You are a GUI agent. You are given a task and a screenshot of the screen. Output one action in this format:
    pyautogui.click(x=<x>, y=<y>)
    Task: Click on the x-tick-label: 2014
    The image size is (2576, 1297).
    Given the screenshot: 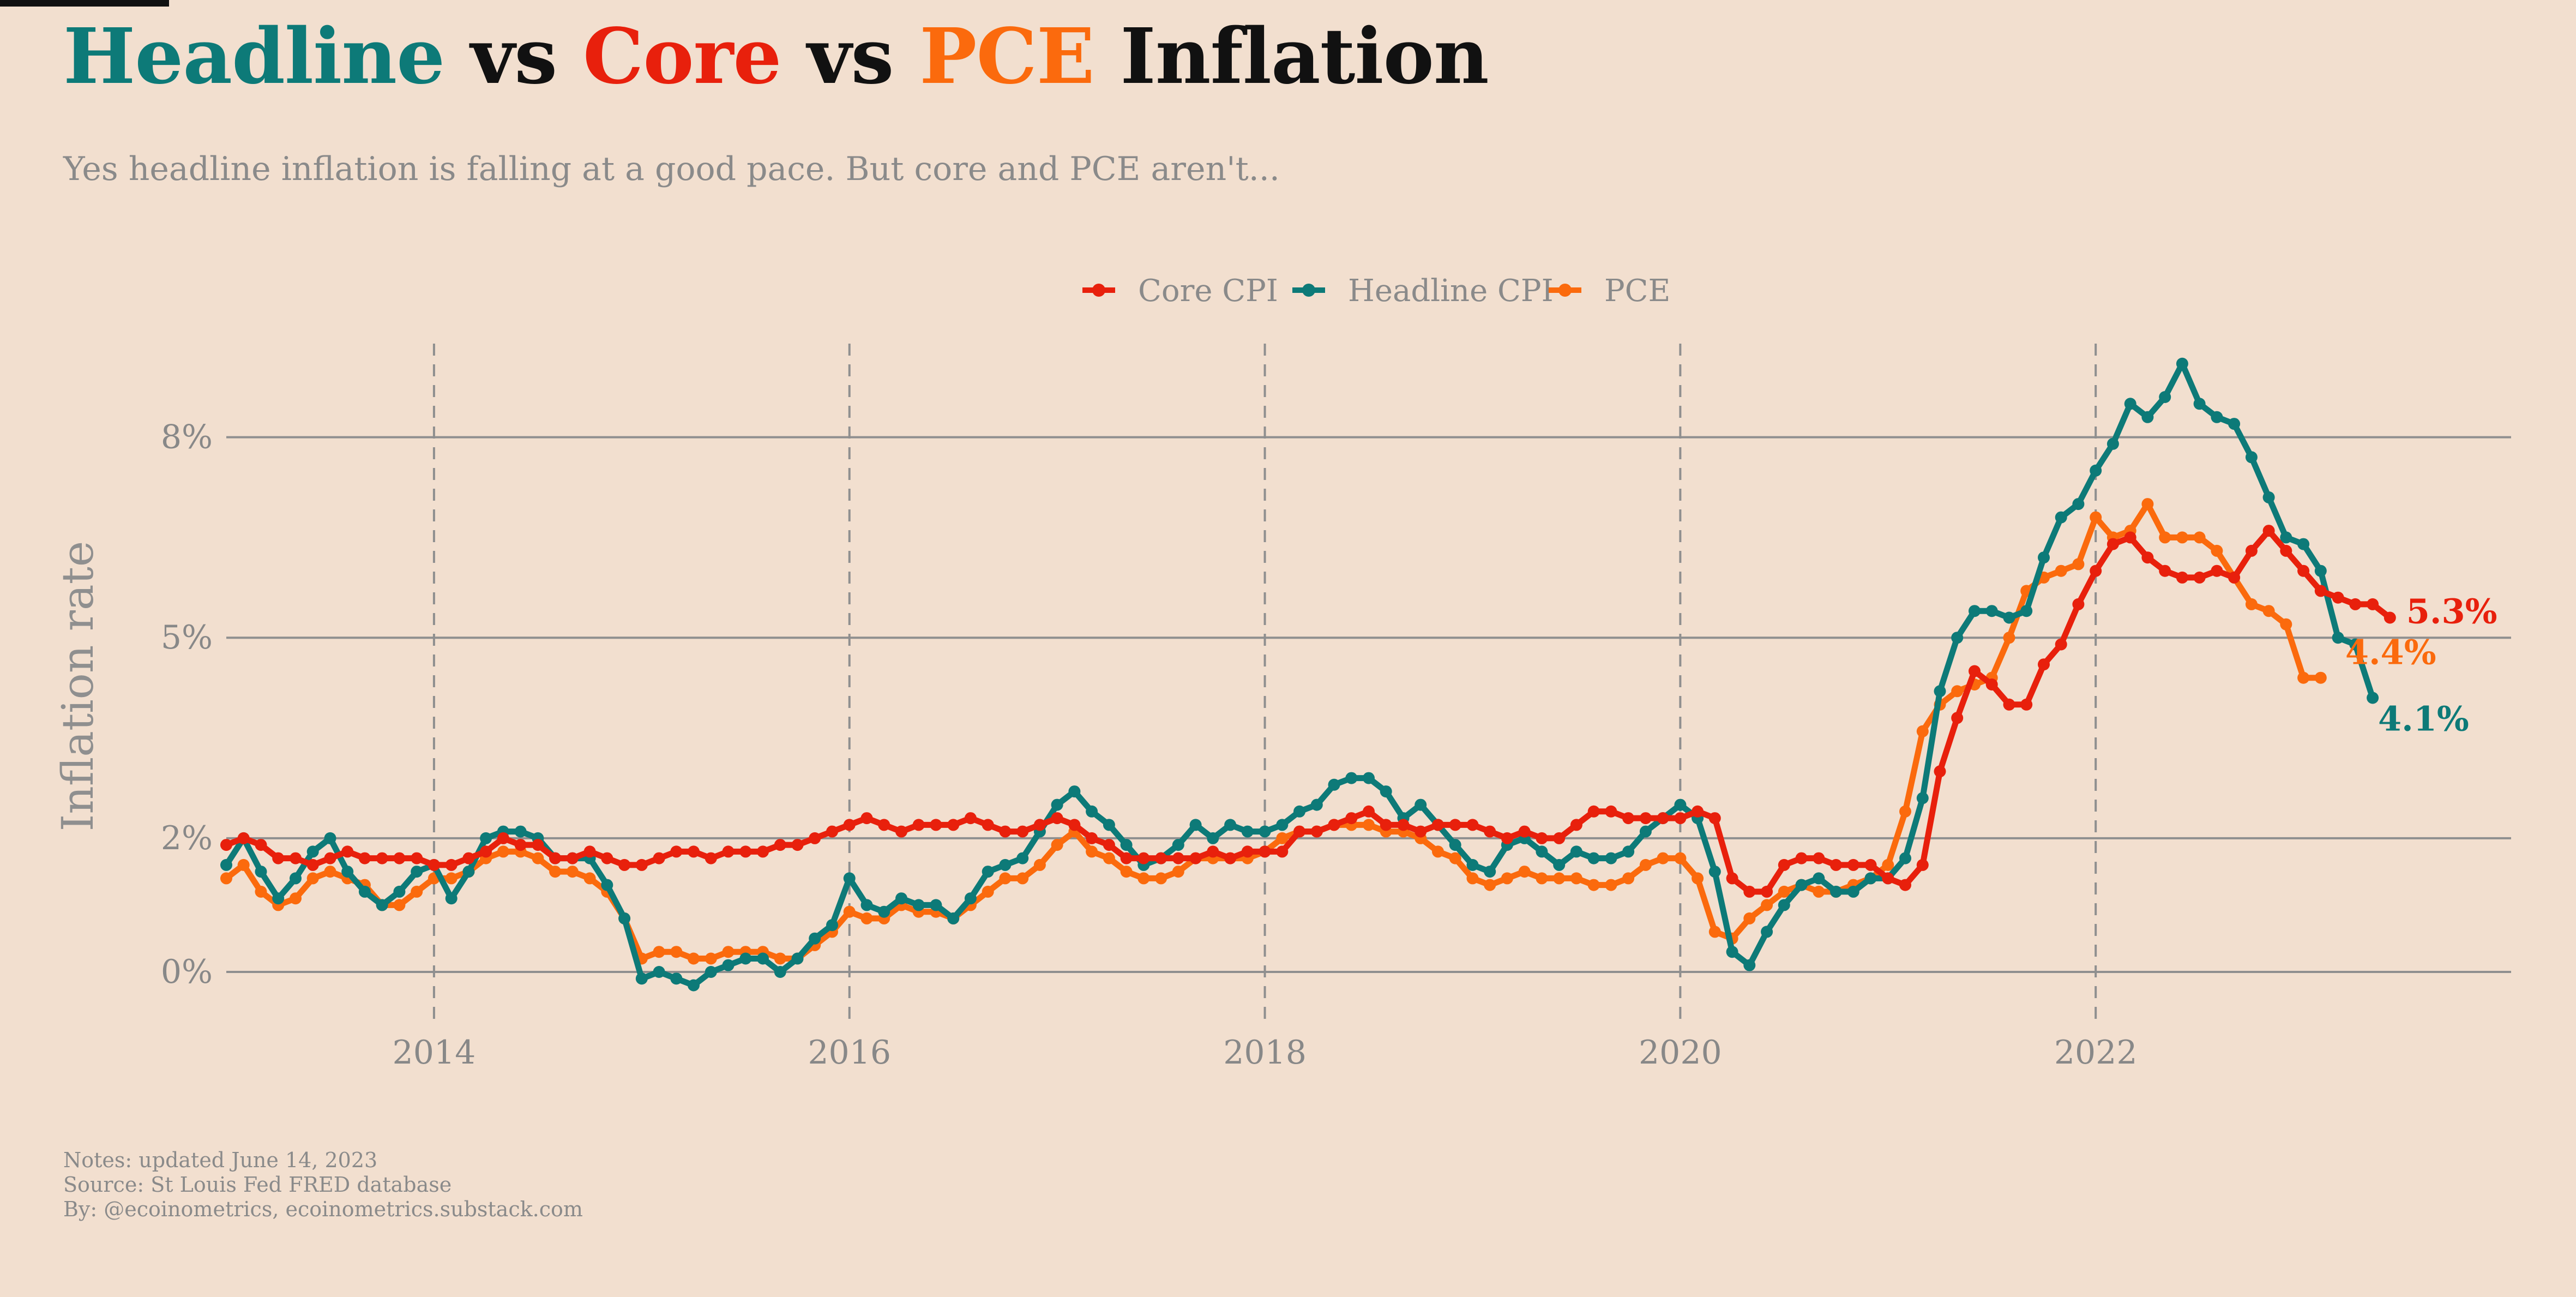 What is the action you would take?
    pyautogui.click(x=434, y=1053)
    